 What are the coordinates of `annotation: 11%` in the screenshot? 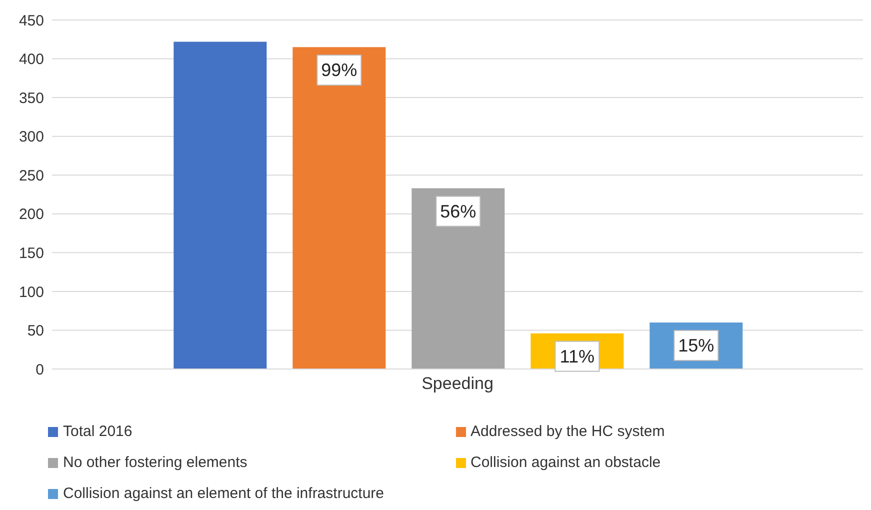 It's located at (577, 356).